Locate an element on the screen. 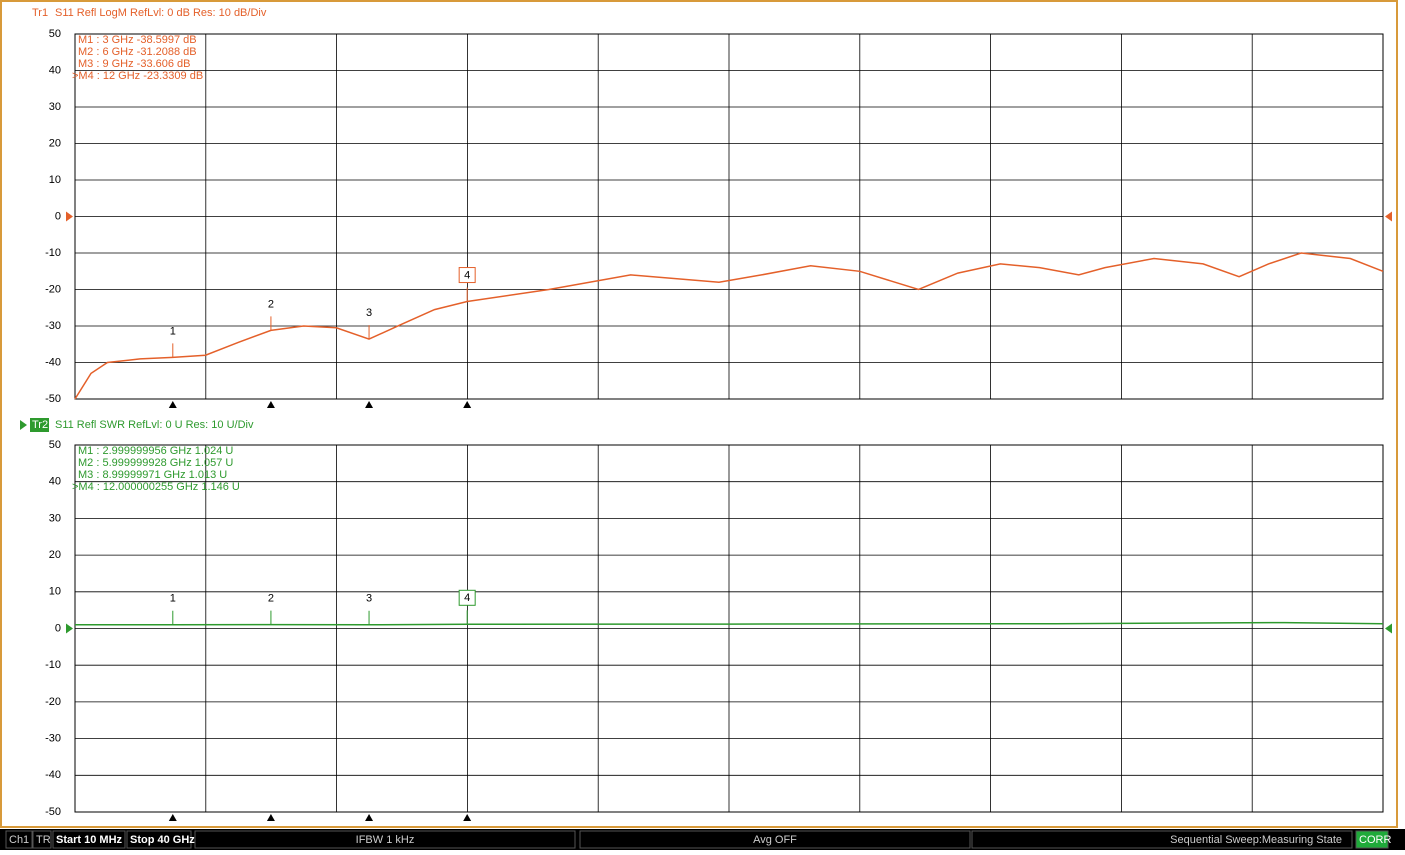 This screenshot has height=855, width=1405. marker-readout: M1 : 3 GHz -38.5997 dB is located at coordinates (137, 40).